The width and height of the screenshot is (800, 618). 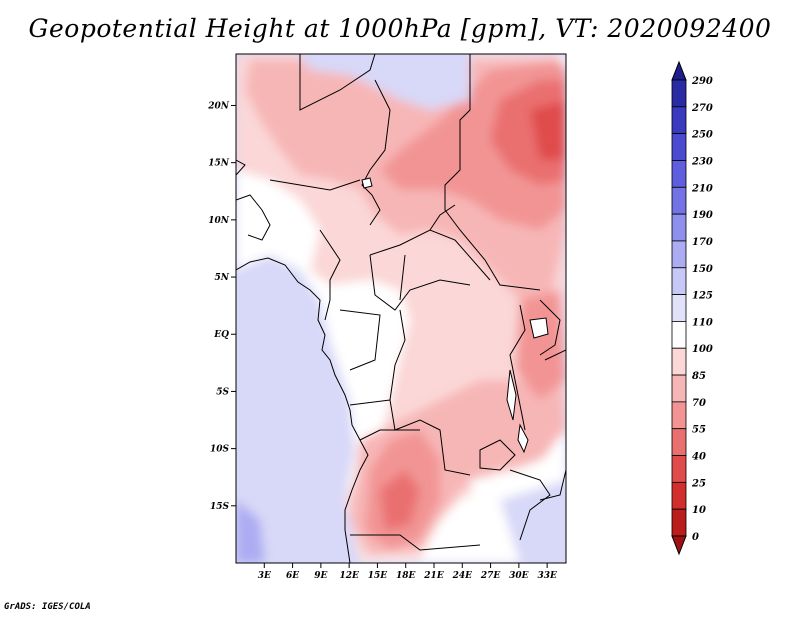 I want to click on latitude-axis: 20N 15N 10N 5N EQ 5S 10S 15S, so click(x=221, y=306).